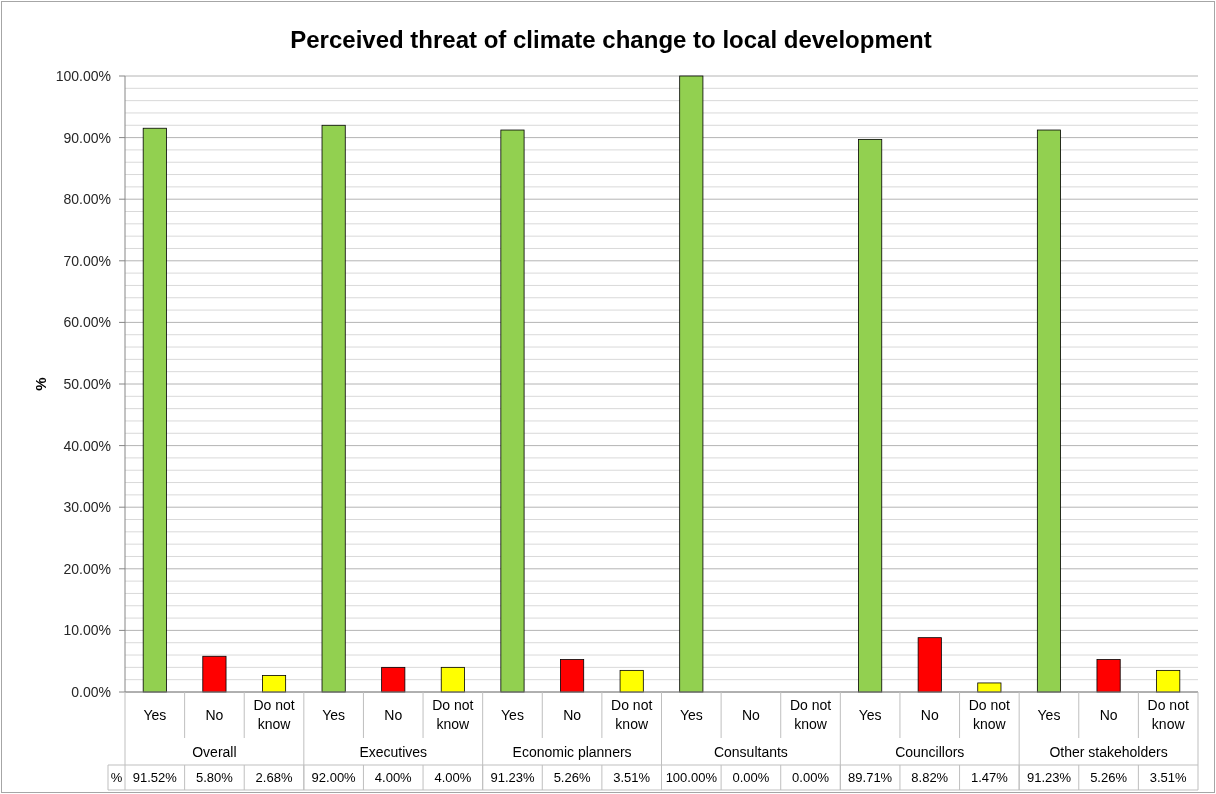 The height and width of the screenshot is (794, 1216). I want to click on y-tick-label: 50.00%, so click(87, 383).